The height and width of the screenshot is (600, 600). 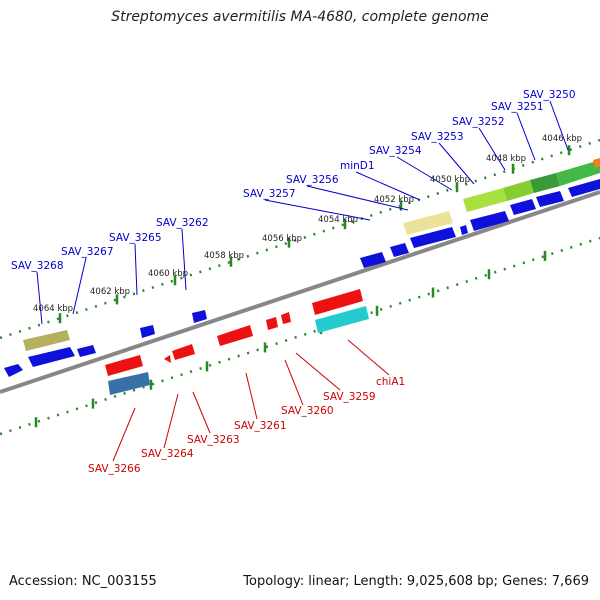 What do you see at coordinates (87, 252) in the screenshot?
I see `gene-label-sav3267: SAV_3267` at bounding box center [87, 252].